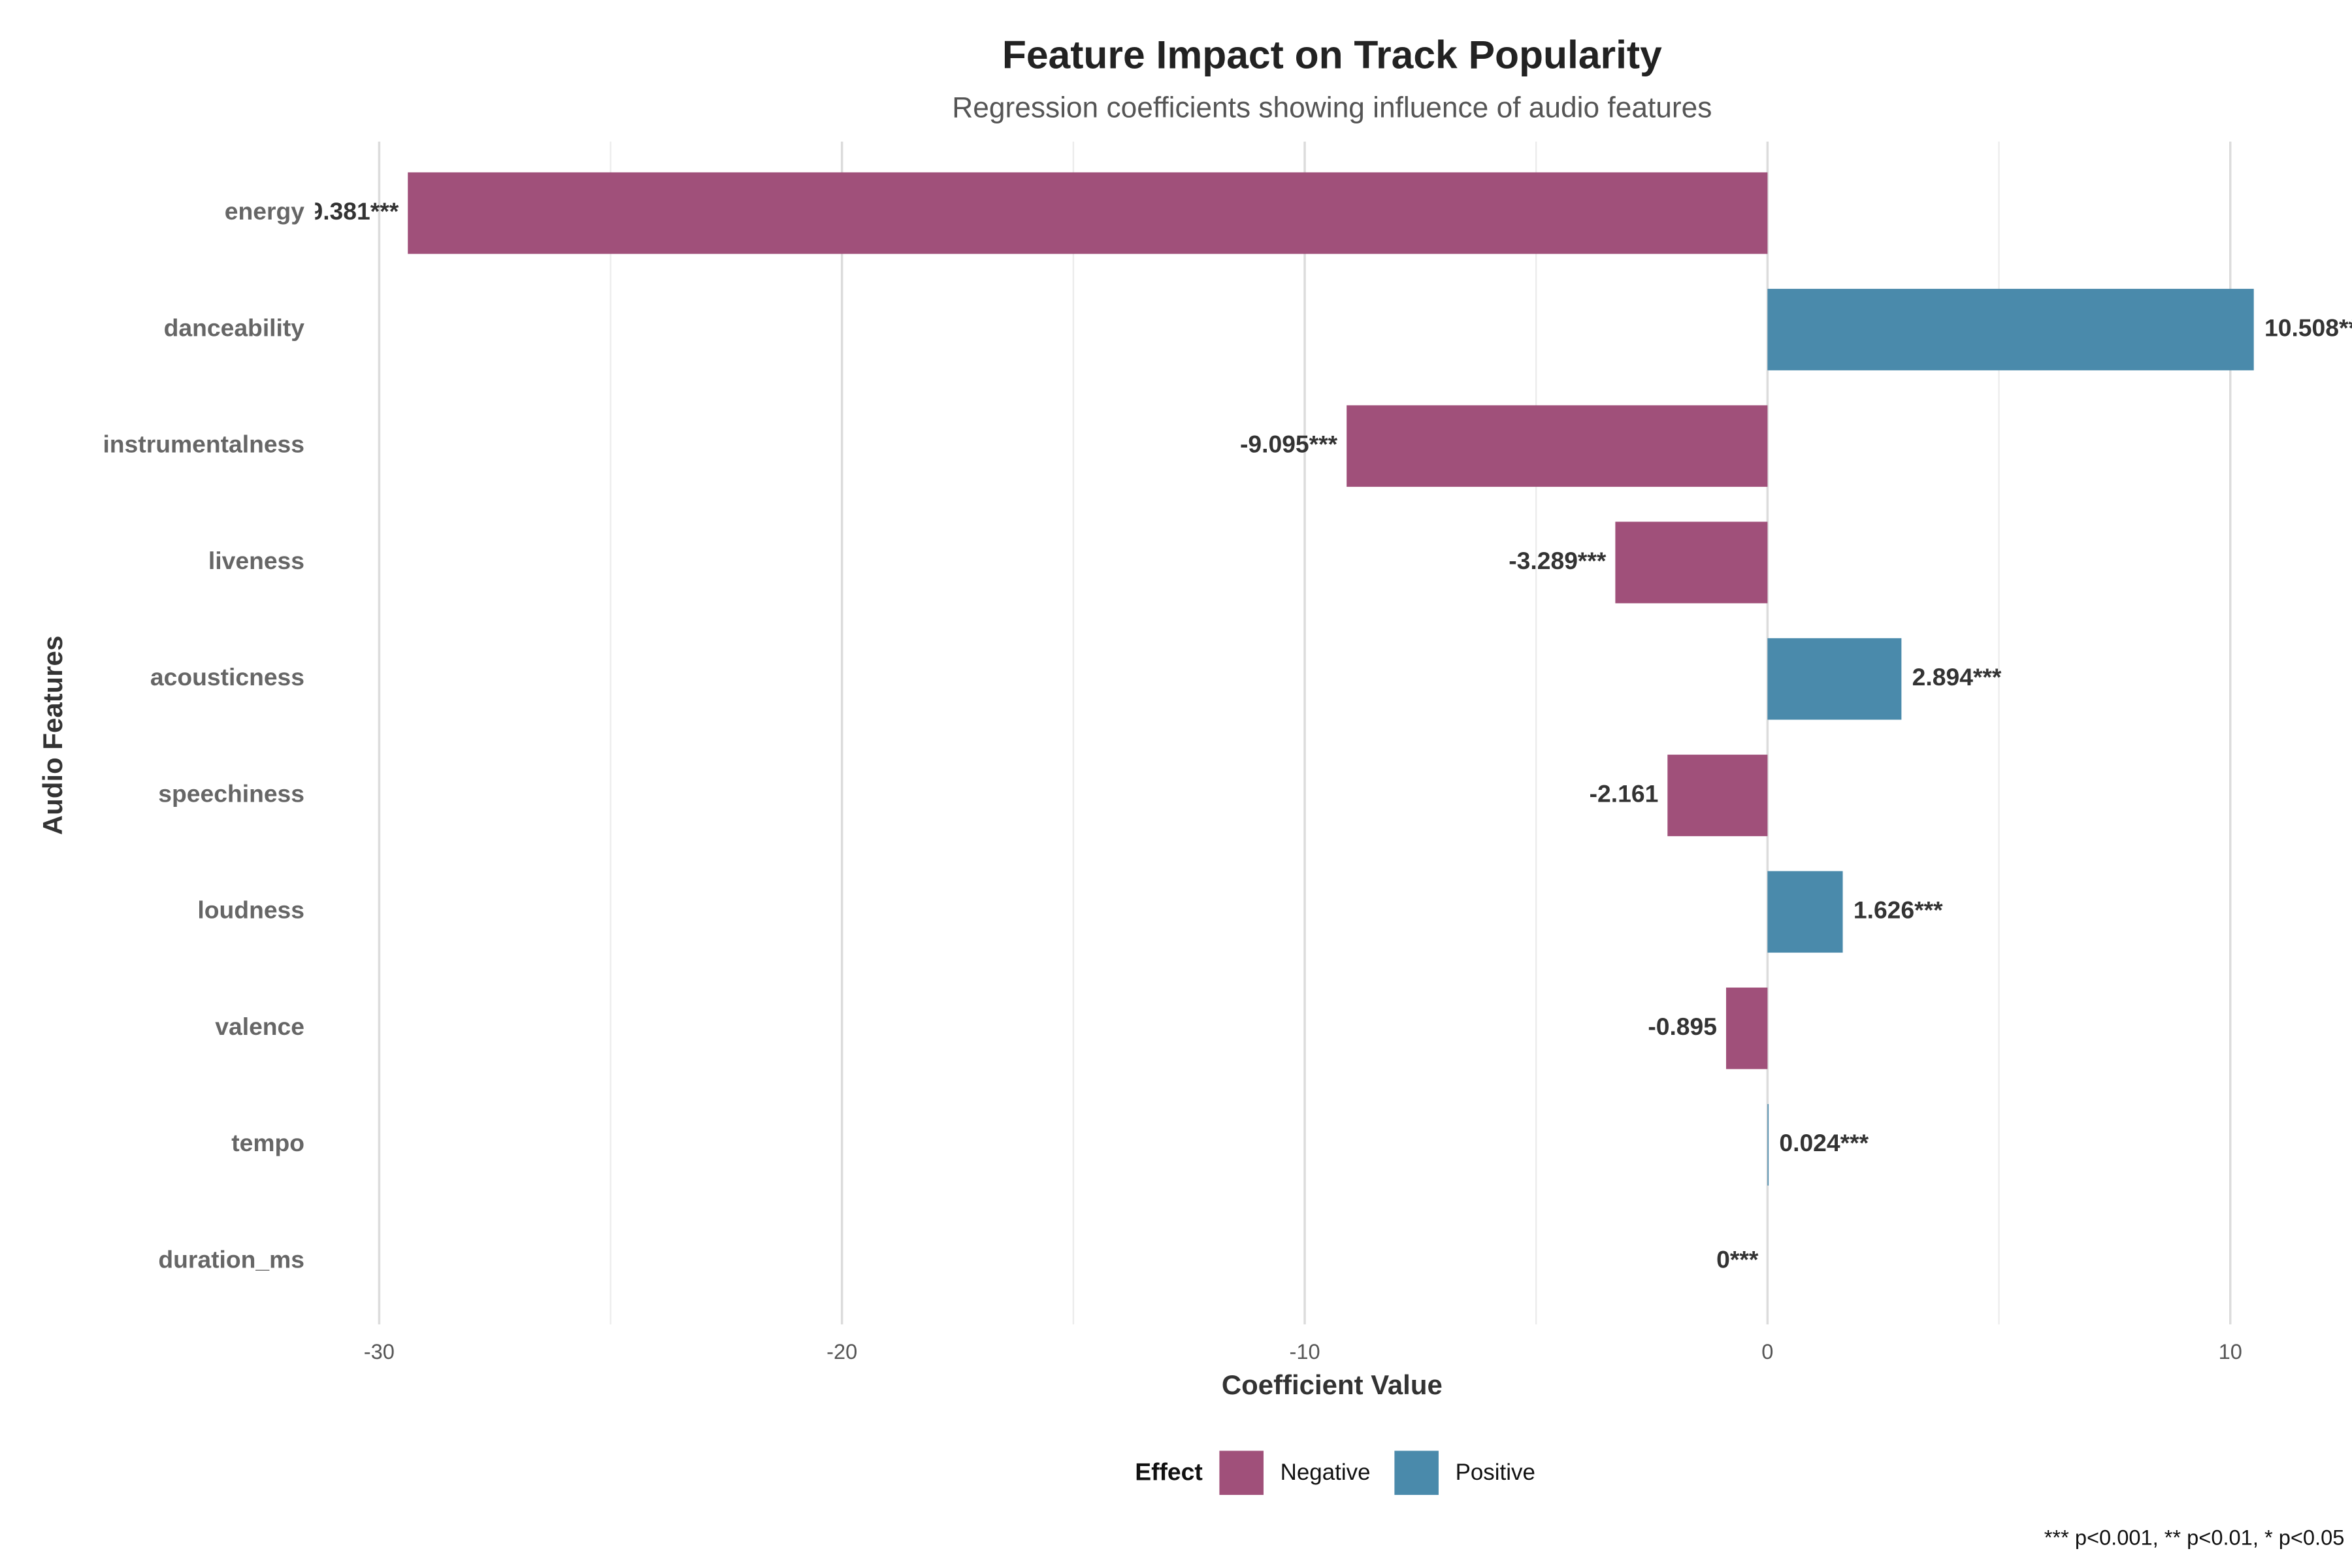 The height and width of the screenshot is (1568, 2352). I want to click on footnote: *** p<0.001, ** p<0.01, * p<0.05, so click(2194, 1537).